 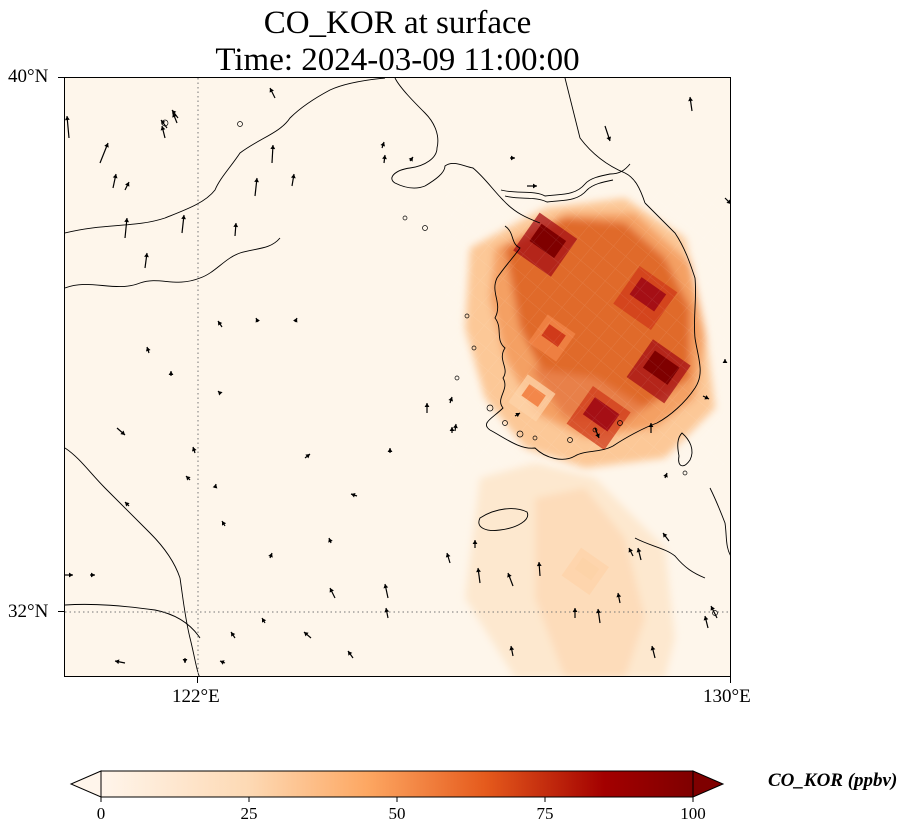 What do you see at coordinates (397, 60) in the screenshot?
I see `map-time-subtitle: Time: 2024-03-09 11:00:00` at bounding box center [397, 60].